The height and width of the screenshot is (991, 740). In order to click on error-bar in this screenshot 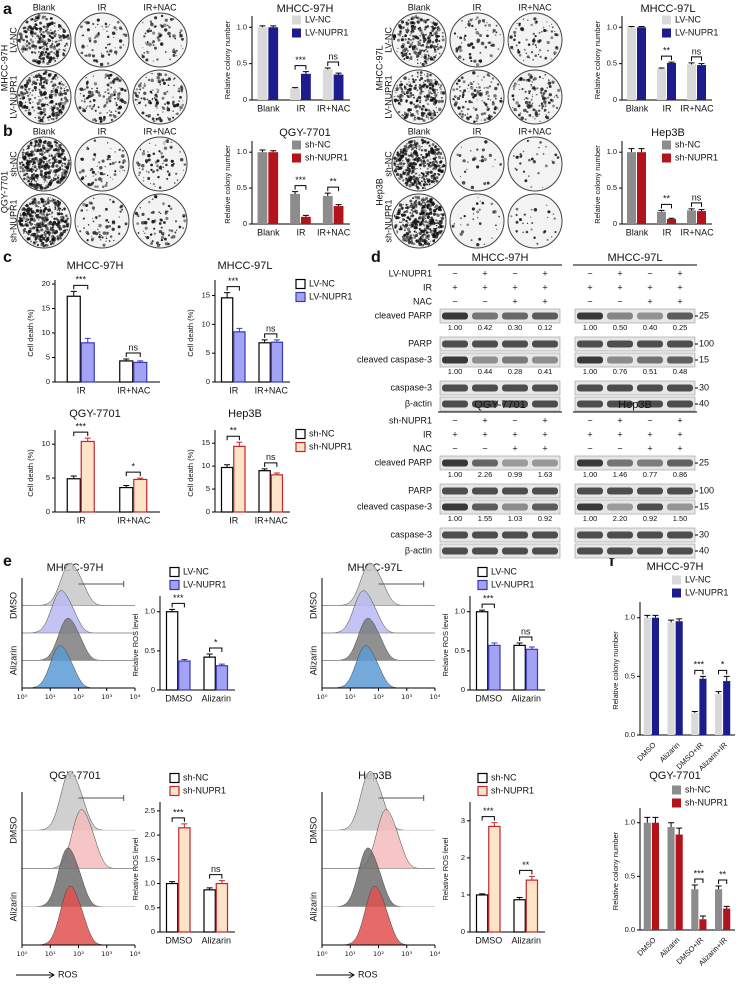, I will do `click(647, 819)`.